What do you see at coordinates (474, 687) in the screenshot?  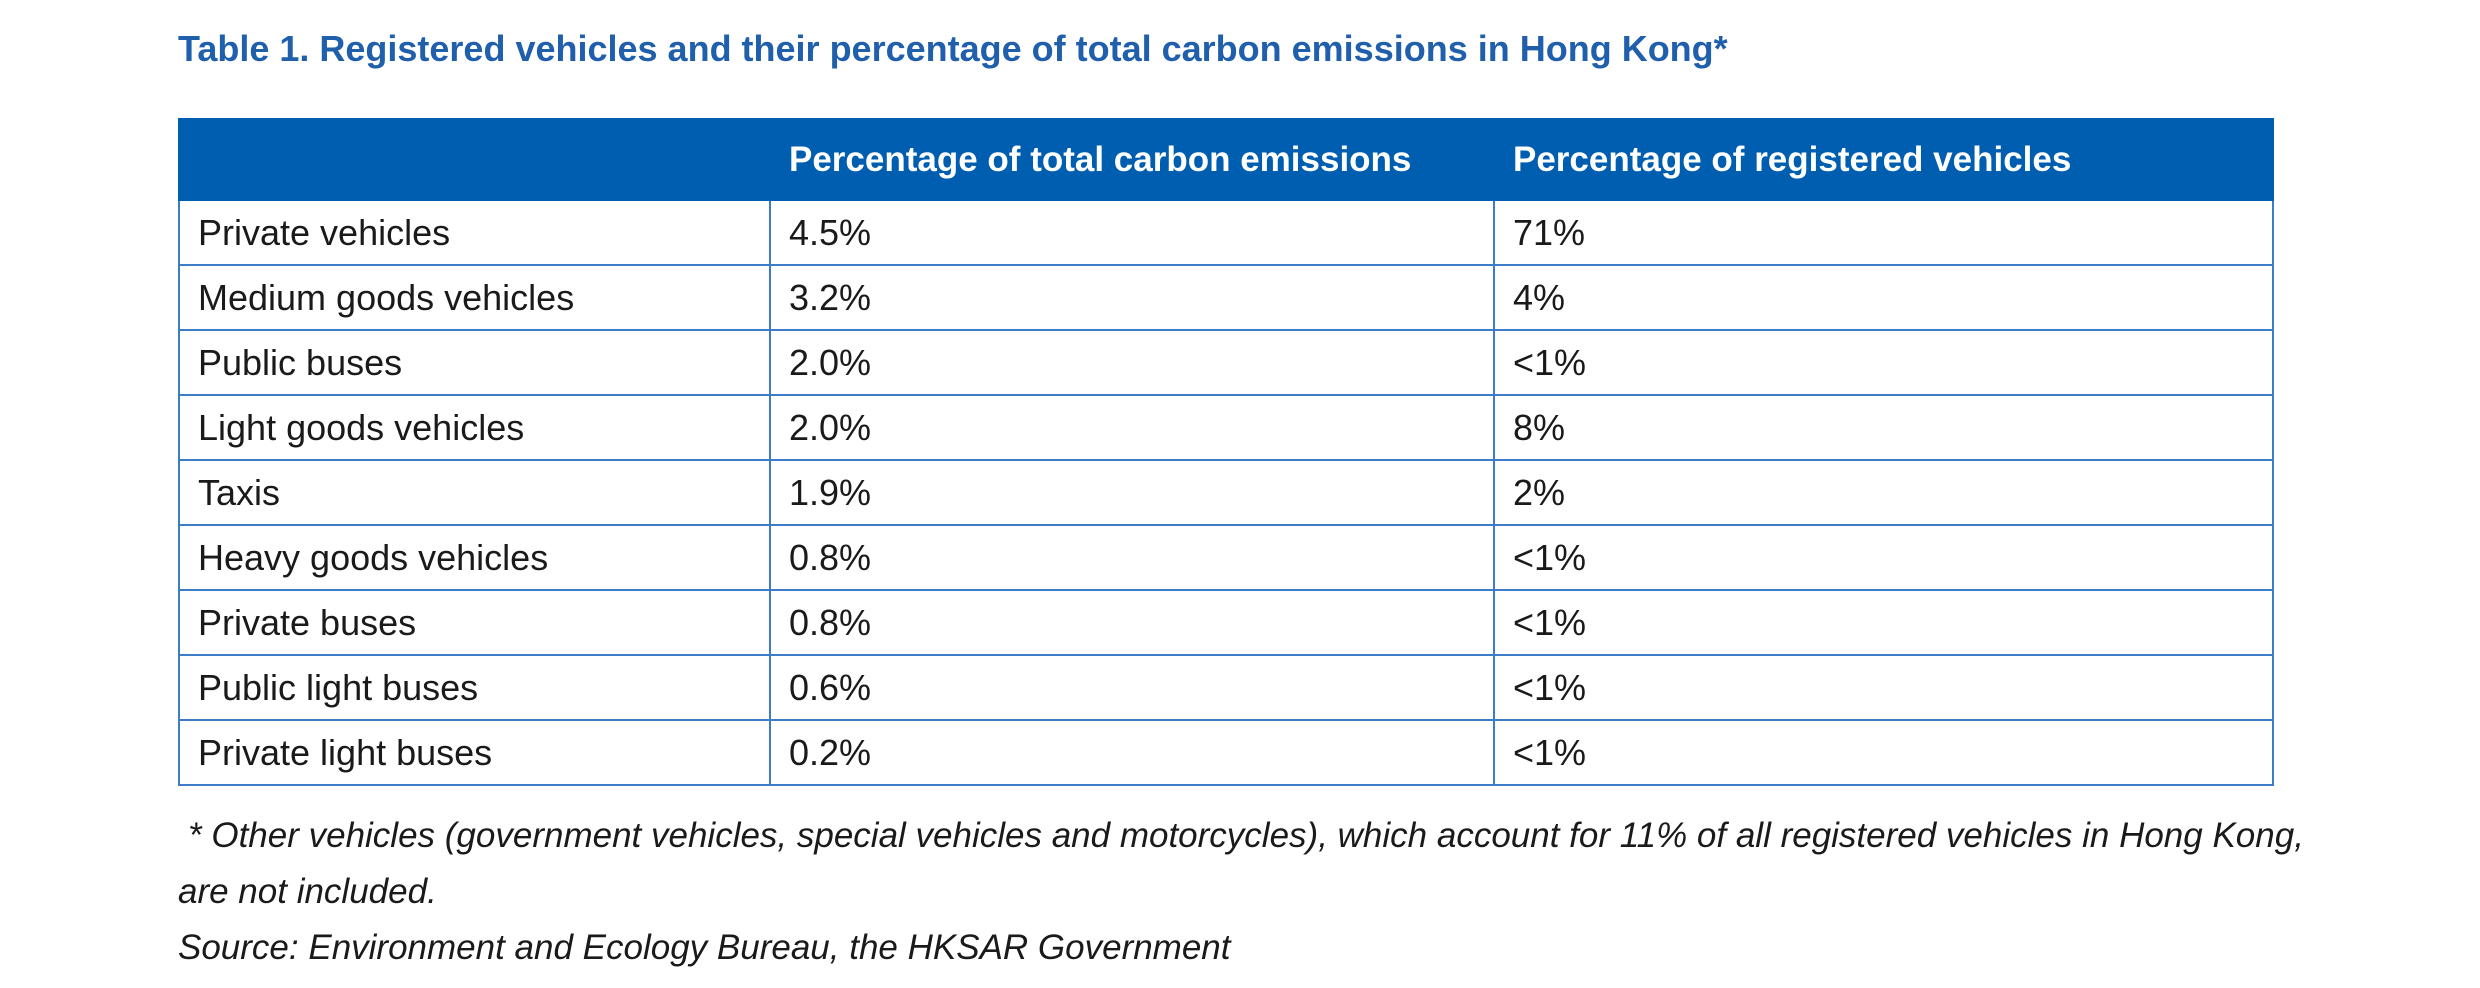 I see `vehicle-type-cell: Public light buses` at bounding box center [474, 687].